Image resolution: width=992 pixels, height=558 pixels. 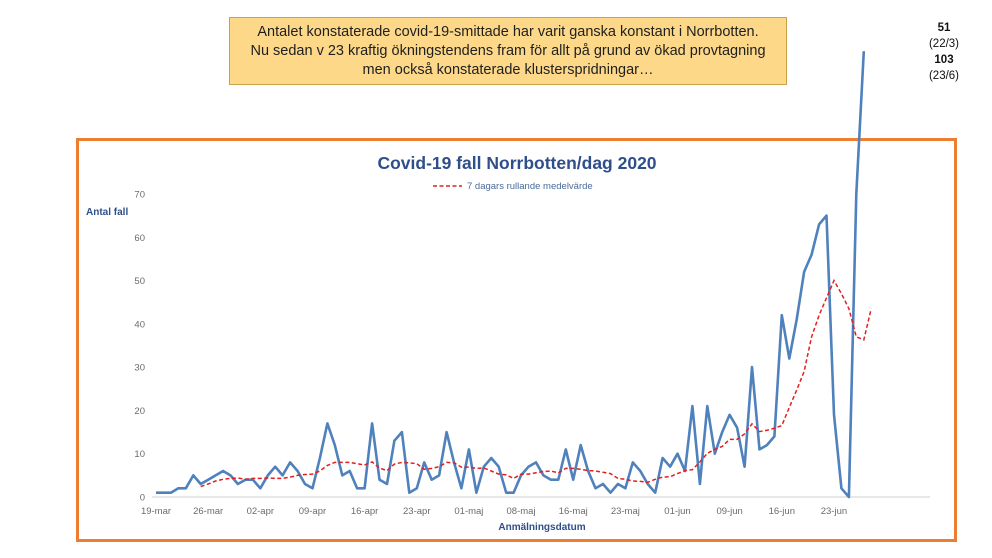 What do you see at coordinates (139, 281) in the screenshot?
I see `y-tick-label: 50` at bounding box center [139, 281].